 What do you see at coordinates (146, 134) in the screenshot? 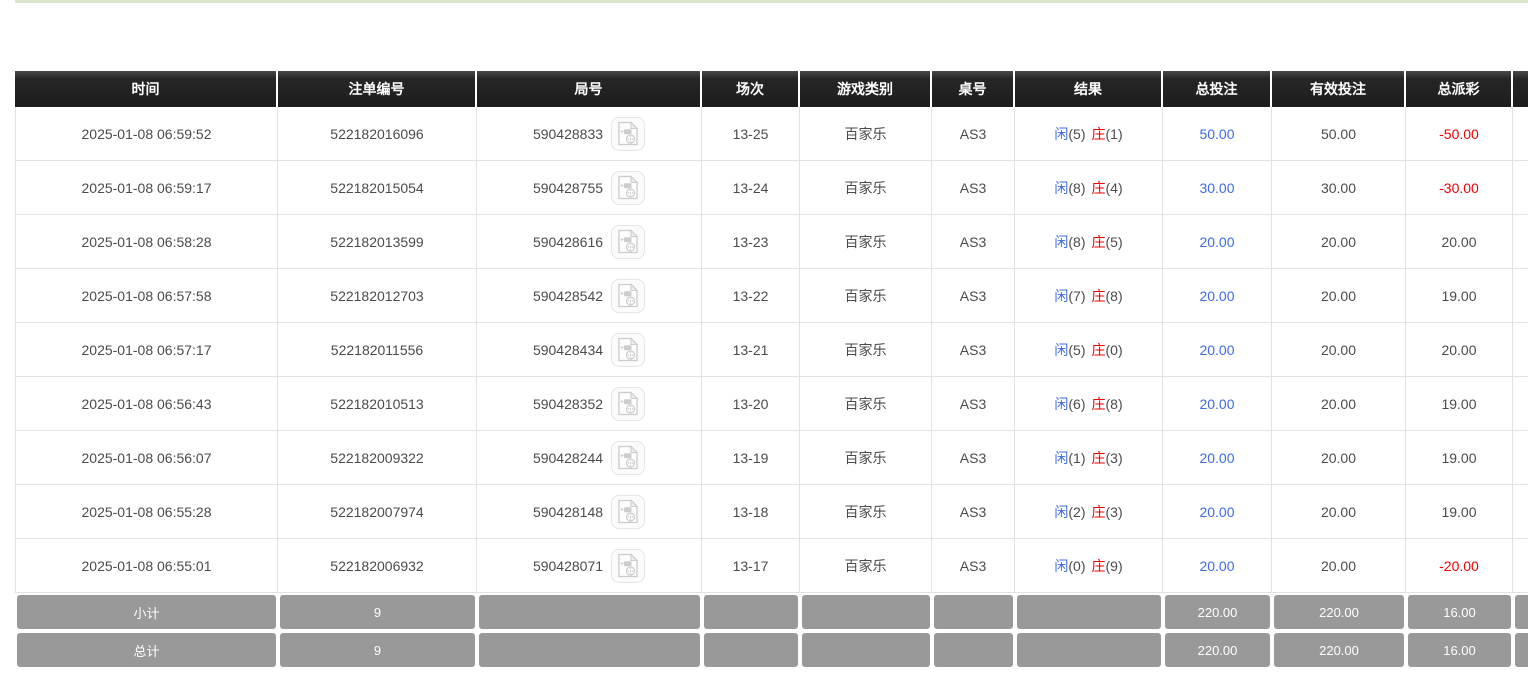
I see `time-cell: 2025-01-08 06:59:52` at bounding box center [146, 134].